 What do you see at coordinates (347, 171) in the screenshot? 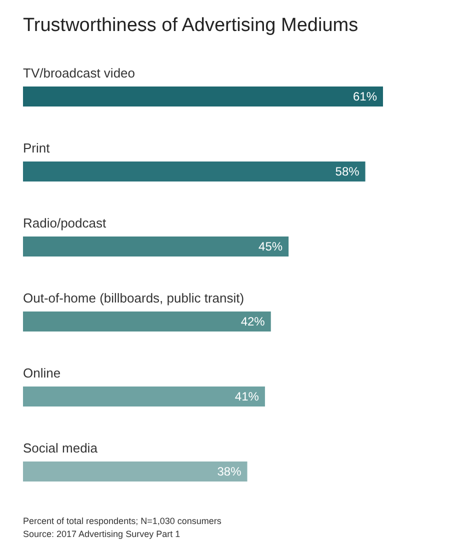
I see `data-label: 58%` at bounding box center [347, 171].